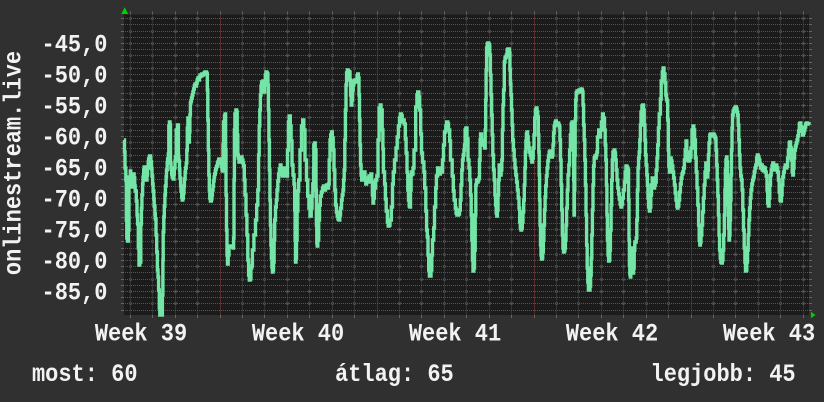 The height and width of the screenshot is (402, 824). What do you see at coordinates (75, 293) in the screenshot?
I see `svg-text: -85,0` at bounding box center [75, 293].